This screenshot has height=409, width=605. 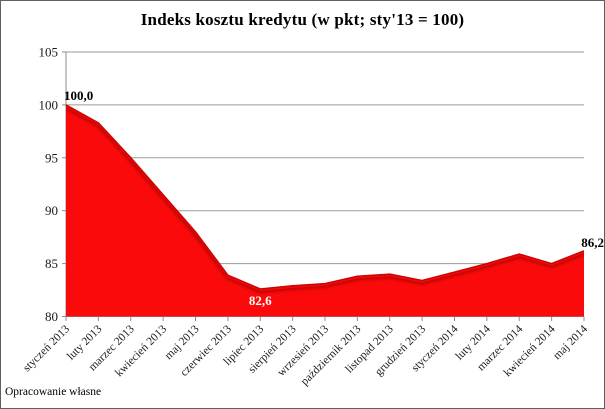 What do you see at coordinates (260, 300) in the screenshot?
I see `data-point-label: 82,6` at bounding box center [260, 300].